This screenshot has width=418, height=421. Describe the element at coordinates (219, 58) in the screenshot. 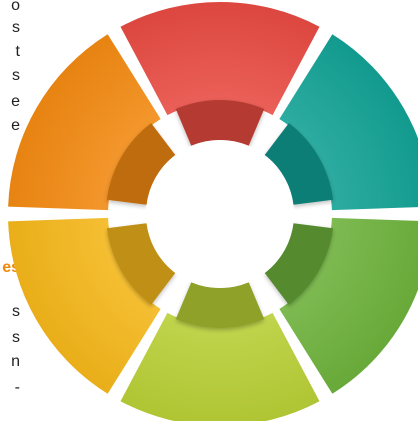

I see `ring-segment-red` at that location.